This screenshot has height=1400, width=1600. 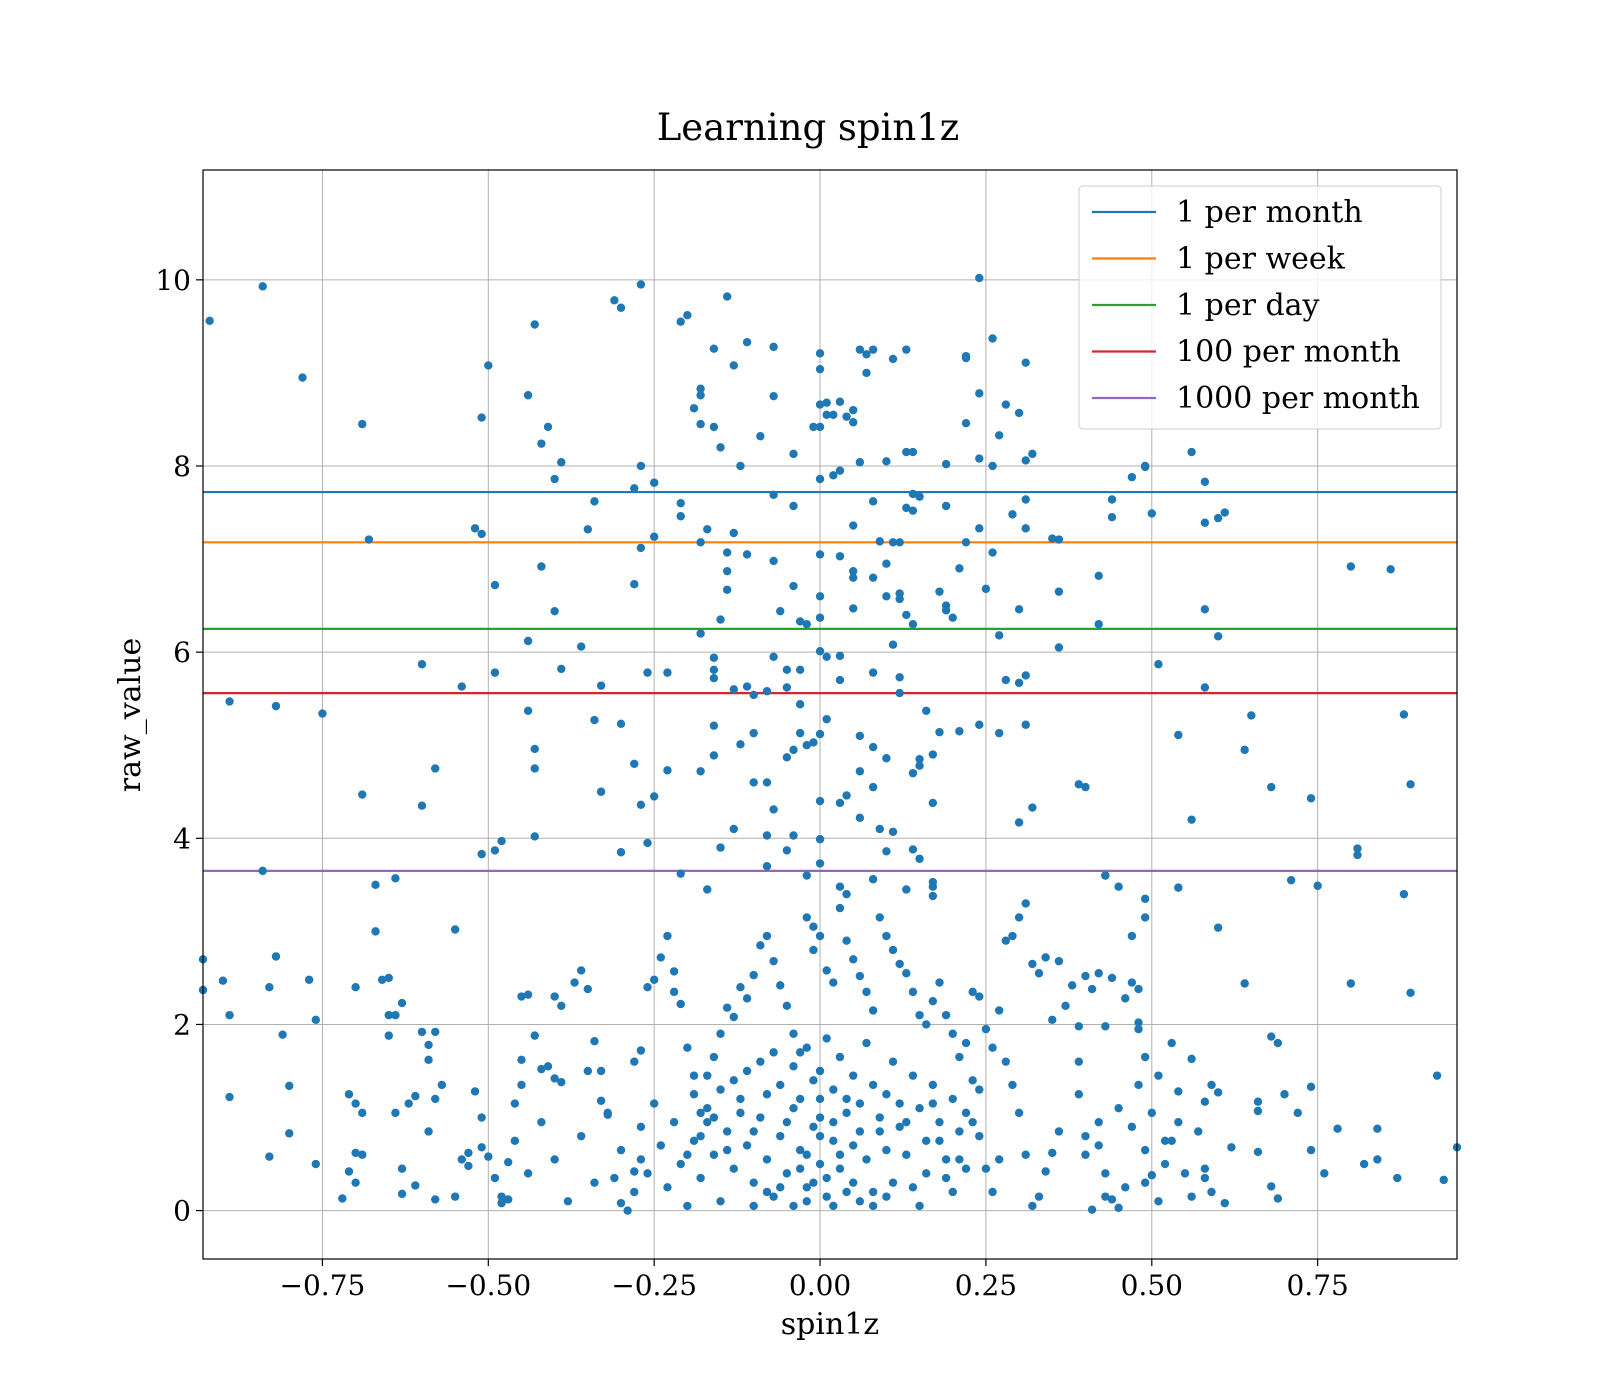 I want to click on x-tick-label: 0.50, so click(x=1152, y=1285).